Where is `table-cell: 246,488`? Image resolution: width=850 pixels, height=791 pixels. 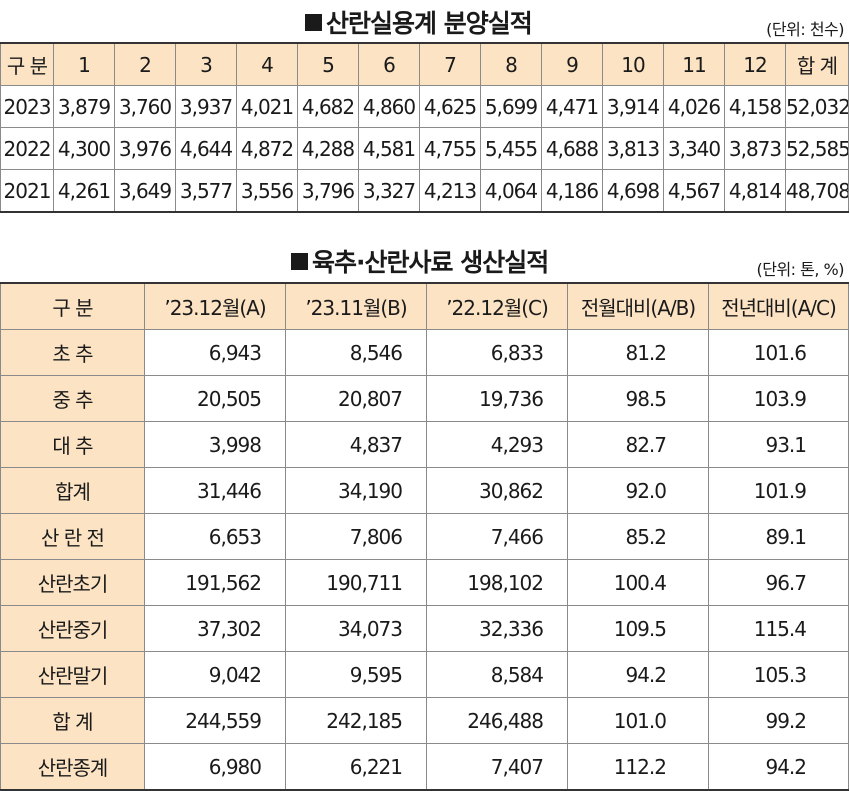 table-cell: 246,488 is located at coordinates (497, 720).